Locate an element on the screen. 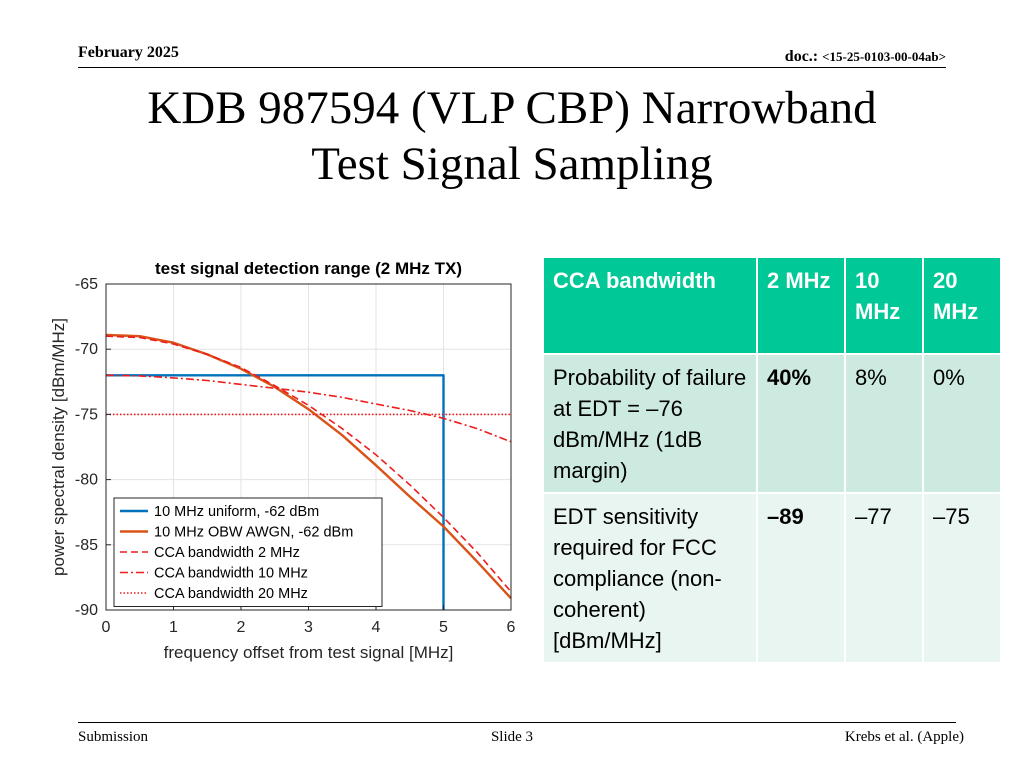 This screenshot has height=768, width=1024. y-tick-label: -75 is located at coordinates (86, 414).